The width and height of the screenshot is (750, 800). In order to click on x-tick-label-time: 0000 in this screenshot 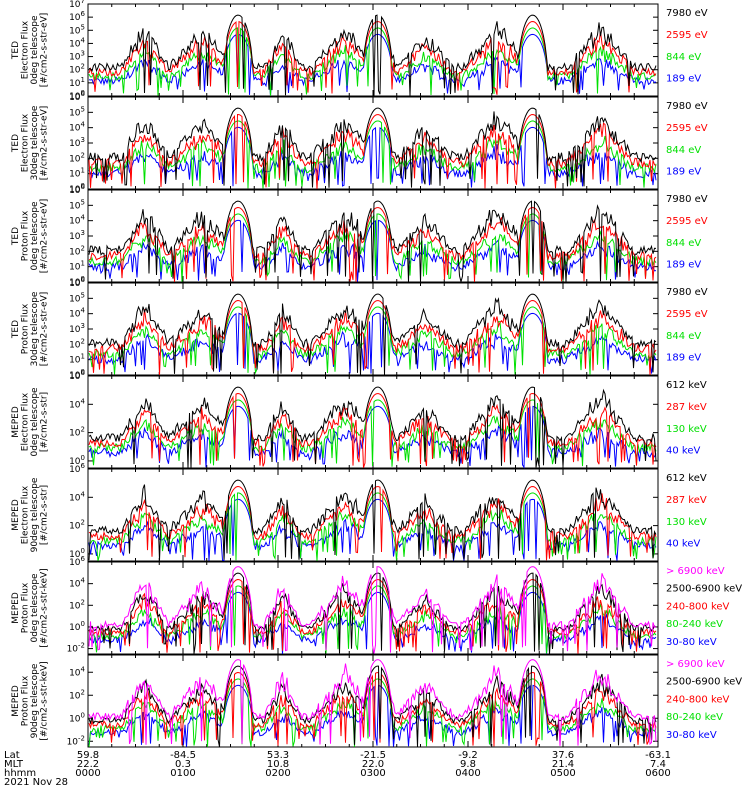, I will do `click(87, 773)`.